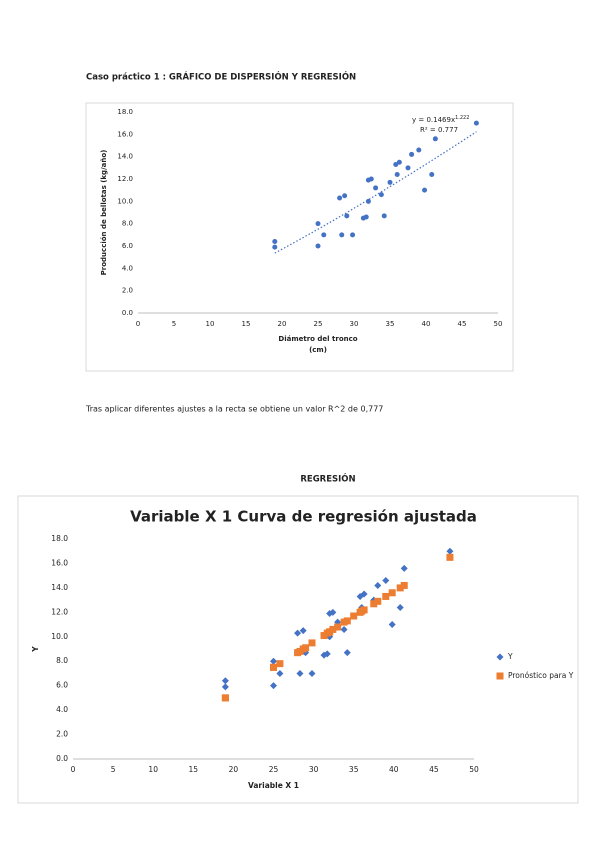  What do you see at coordinates (375, 192) in the screenshot?
I see `trendline` at bounding box center [375, 192].